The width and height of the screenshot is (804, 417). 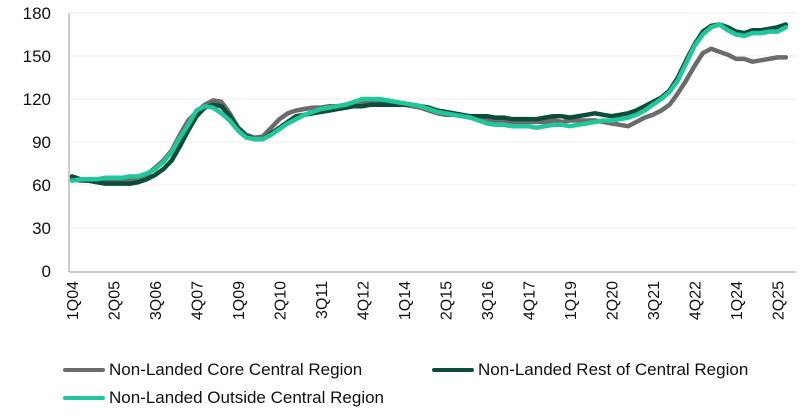 I want to click on x-tick-label: 3Q21, so click(x=654, y=300).